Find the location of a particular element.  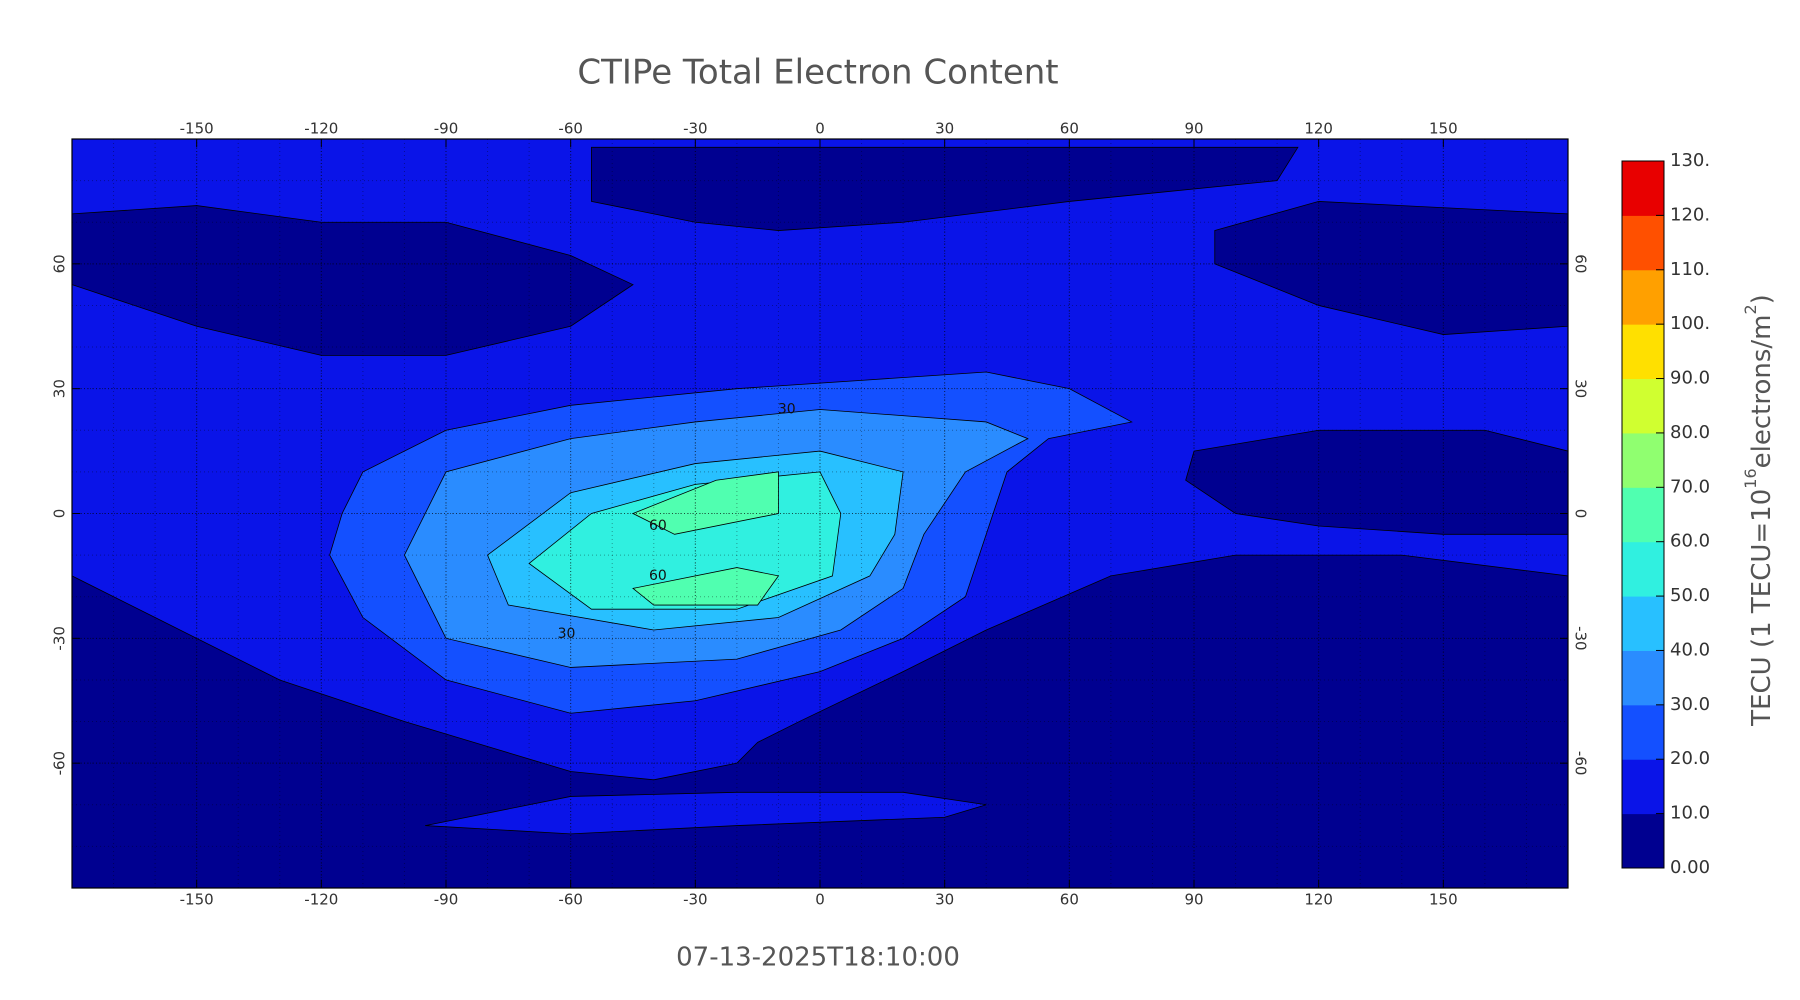

colorbar-tick-label: 110. is located at coordinates (1690, 269).